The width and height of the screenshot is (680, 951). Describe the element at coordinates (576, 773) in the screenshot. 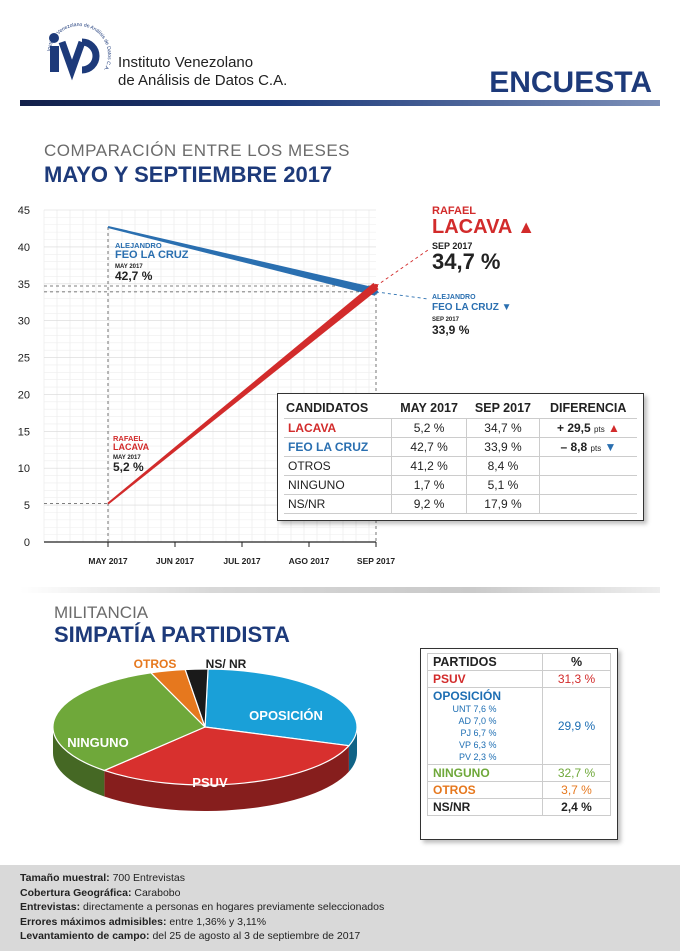

I see `table2-ninguno-pct: 32,7 %` at that location.